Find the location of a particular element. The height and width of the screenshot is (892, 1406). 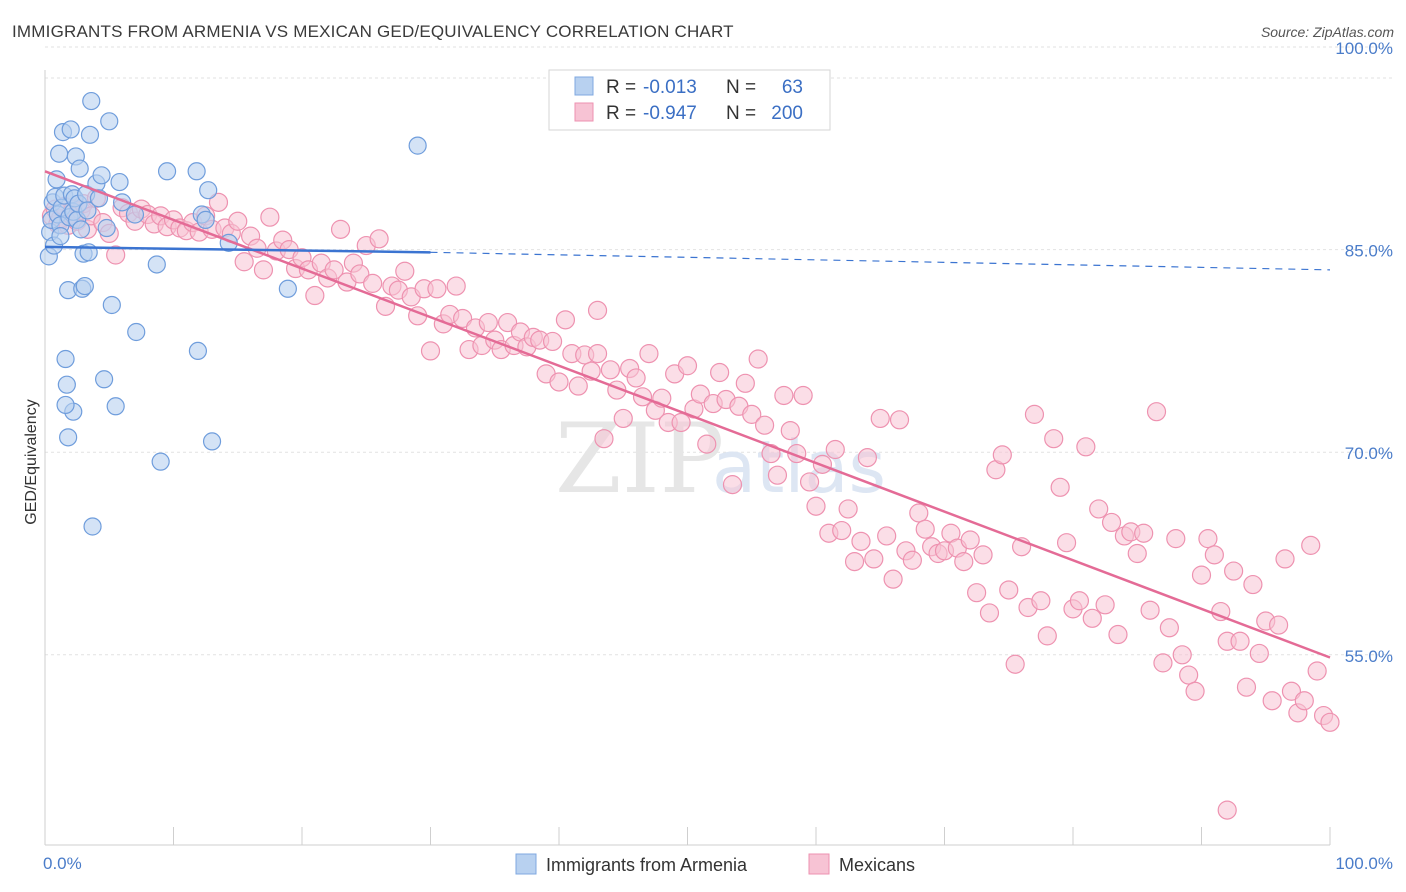

y-tick-label-2: 70.0% is located at coordinates (1369, 453).